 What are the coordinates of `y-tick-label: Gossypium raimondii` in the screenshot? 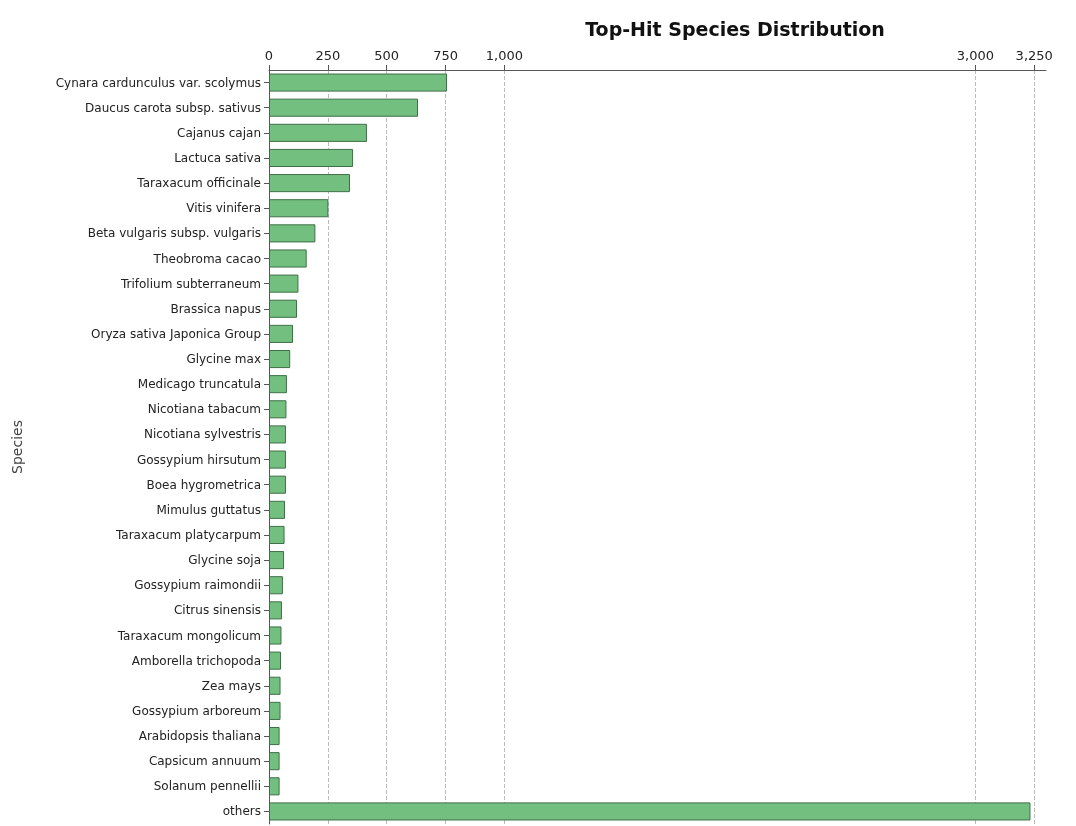 It's located at (197, 585).